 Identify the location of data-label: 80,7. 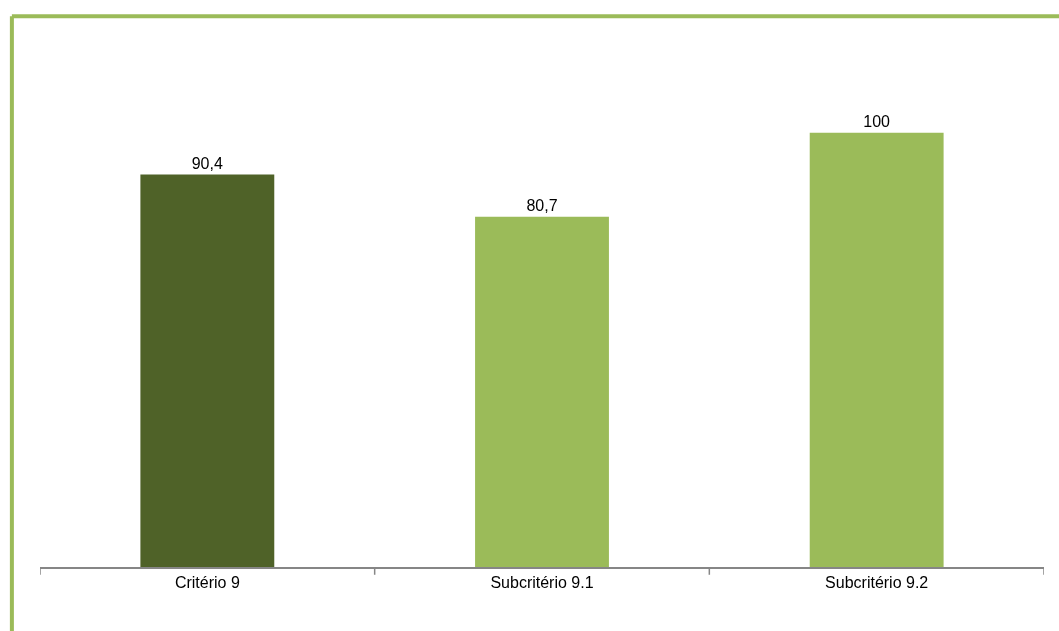
(542, 205).